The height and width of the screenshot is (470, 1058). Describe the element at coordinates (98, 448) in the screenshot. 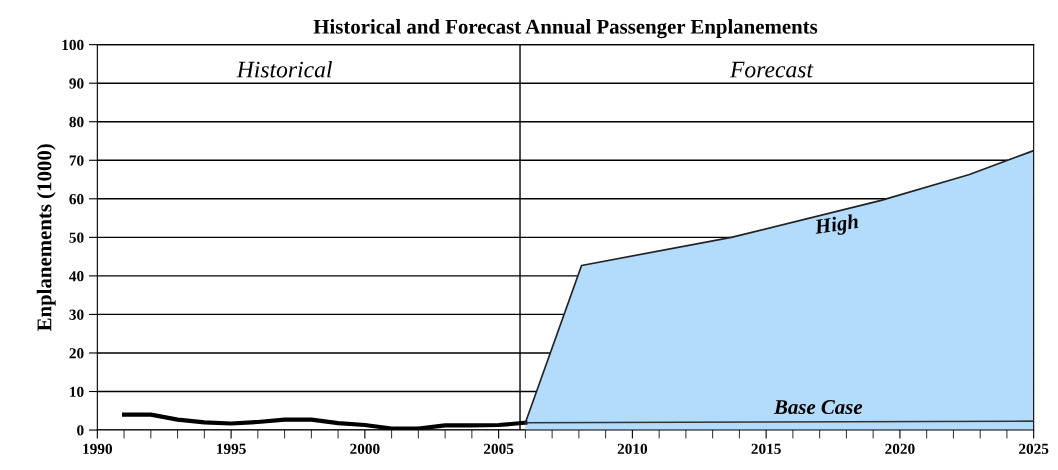

I see `x-tick-label: 1990` at that location.